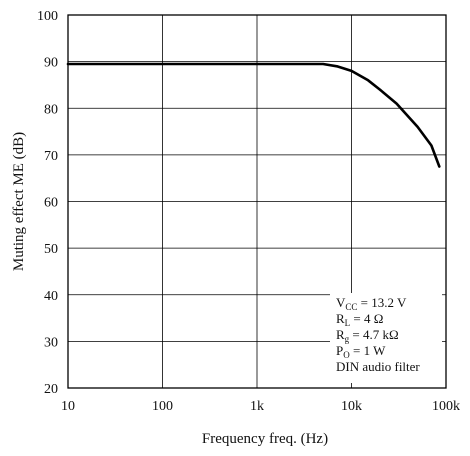 The image size is (470, 456). I want to click on condition-line: DIN audio filter, so click(378, 366).